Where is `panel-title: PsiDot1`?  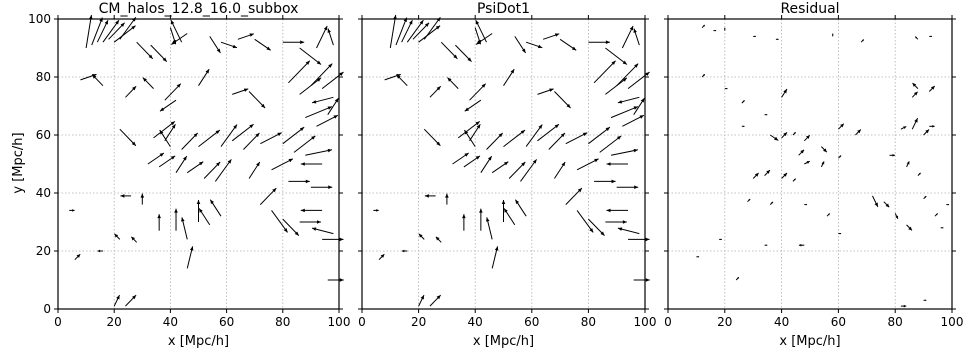
panel-title: PsiDot1 is located at coordinates (503, 9).